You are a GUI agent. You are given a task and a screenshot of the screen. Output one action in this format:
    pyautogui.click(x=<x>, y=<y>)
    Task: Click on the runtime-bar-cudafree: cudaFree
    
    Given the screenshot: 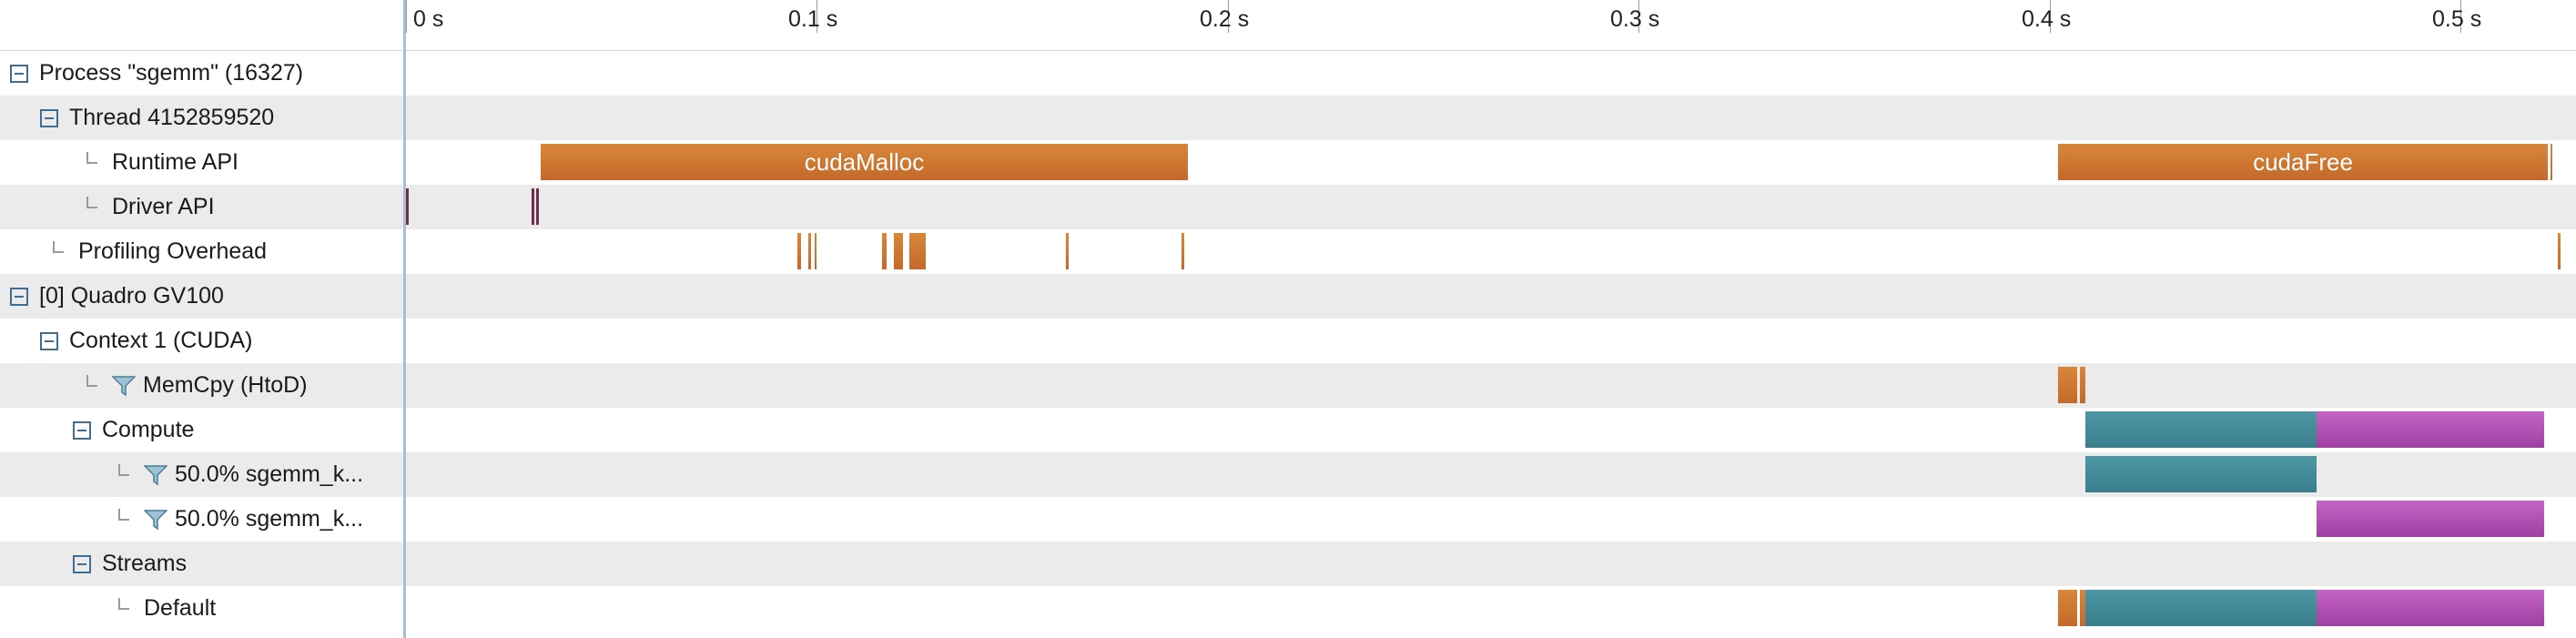 What is the action you would take?
    pyautogui.click(x=2303, y=162)
    